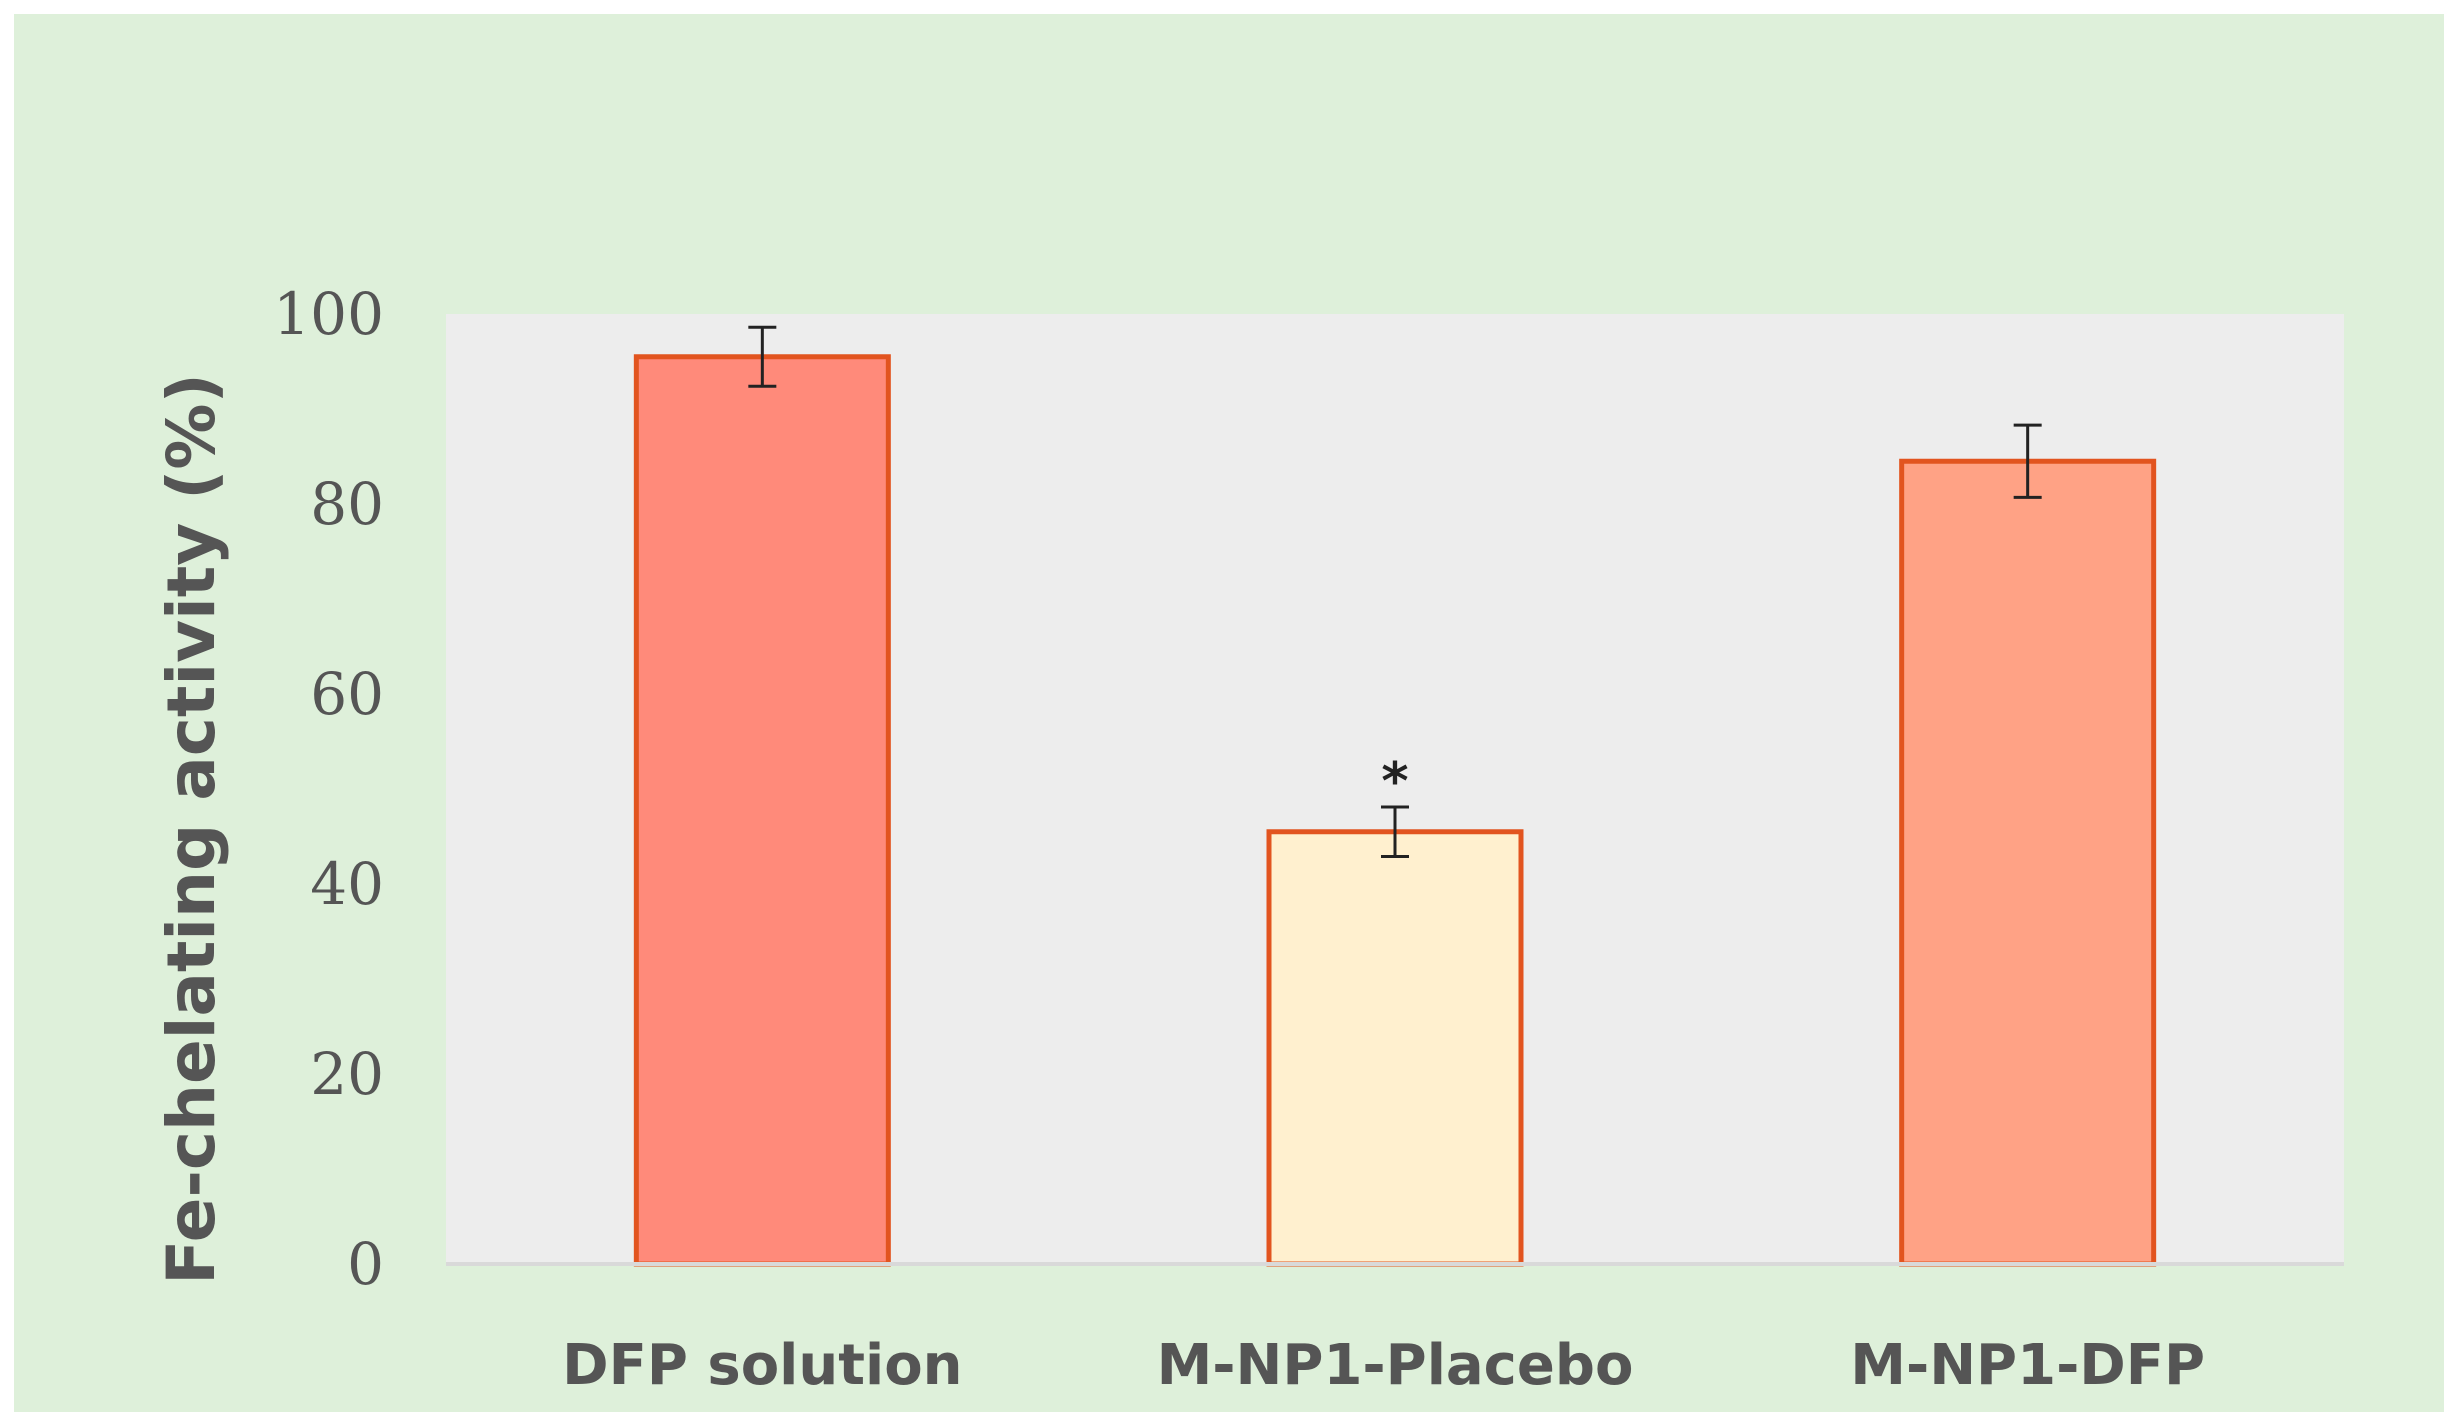 The width and height of the screenshot is (2457, 1426). Describe the element at coordinates (2028, 862) in the screenshot. I see `bar-m-np1-dfp` at that location.